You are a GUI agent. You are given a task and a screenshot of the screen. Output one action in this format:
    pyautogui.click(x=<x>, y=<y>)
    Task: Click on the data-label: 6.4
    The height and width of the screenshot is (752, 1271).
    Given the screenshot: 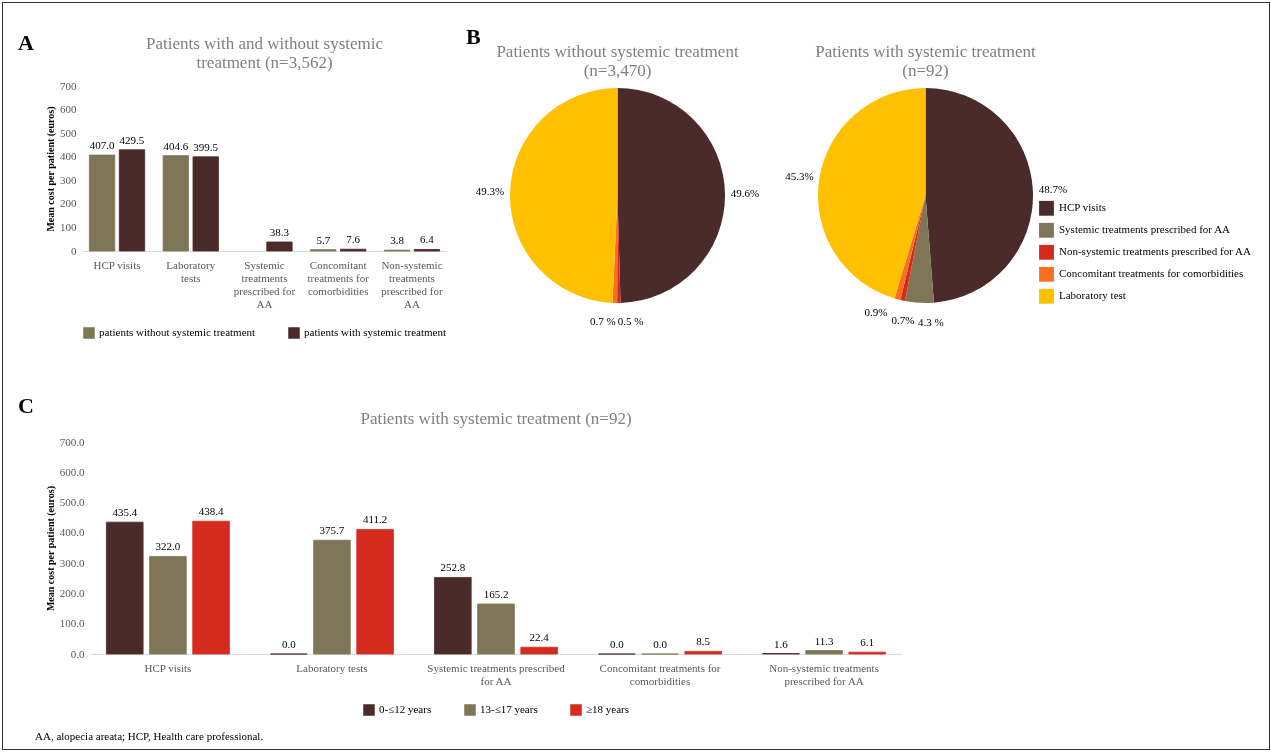 What is the action you would take?
    pyautogui.click(x=427, y=239)
    